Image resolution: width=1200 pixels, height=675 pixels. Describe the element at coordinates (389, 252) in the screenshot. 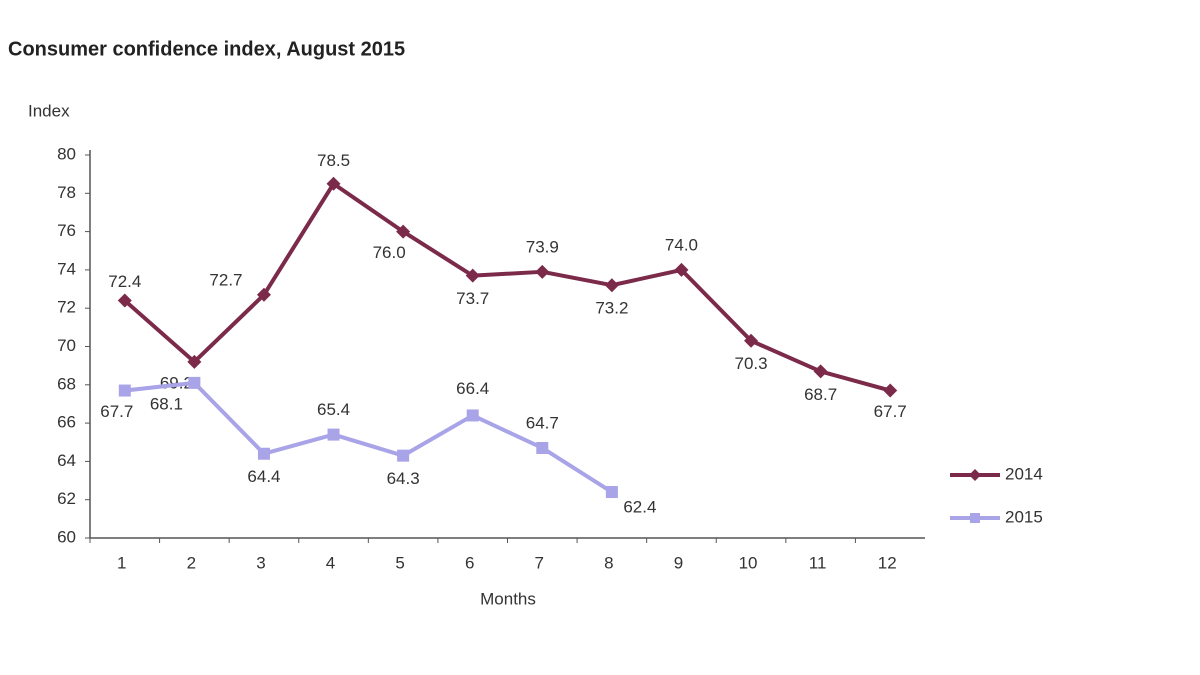

I see `data-label: 76.0` at that location.